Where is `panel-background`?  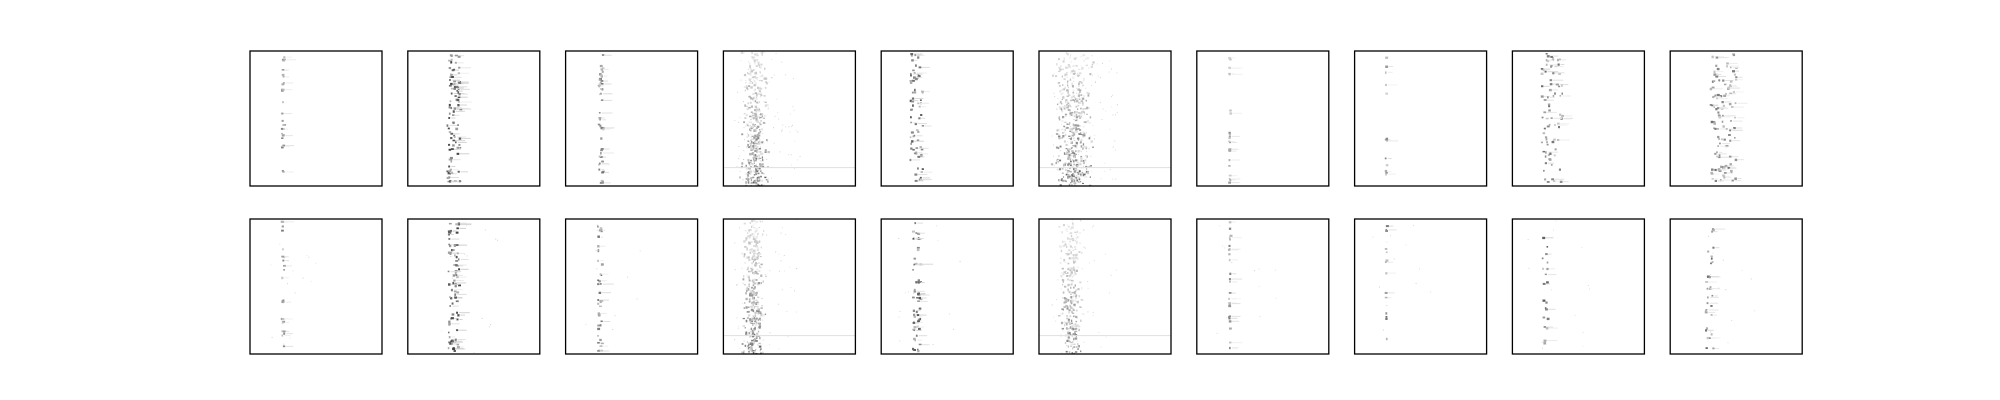
panel-background is located at coordinates (947, 286).